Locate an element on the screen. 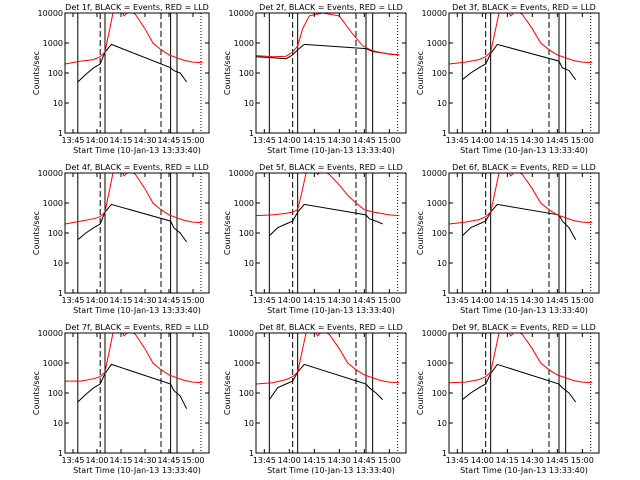 The height and width of the screenshot is (480, 640). panel-title: Det 7f, BLACK = Events, RED = LLD is located at coordinates (137, 327).